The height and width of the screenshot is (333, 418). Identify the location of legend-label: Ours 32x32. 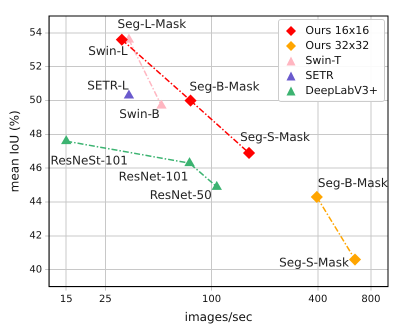
(337, 45).